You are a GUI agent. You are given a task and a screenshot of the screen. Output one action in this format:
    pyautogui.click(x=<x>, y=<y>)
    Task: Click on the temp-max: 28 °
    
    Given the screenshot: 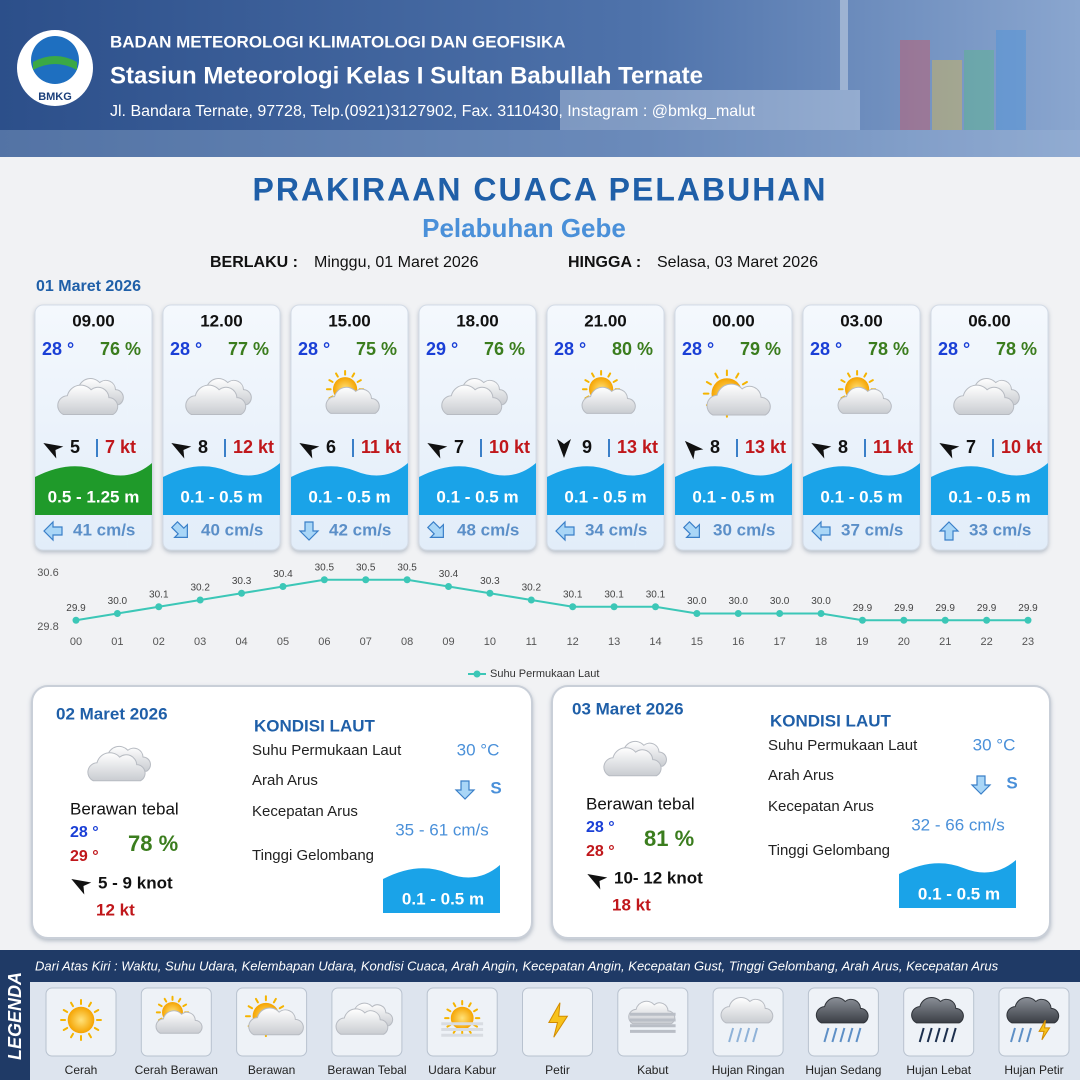 What is the action you would take?
    pyautogui.click(x=600, y=851)
    